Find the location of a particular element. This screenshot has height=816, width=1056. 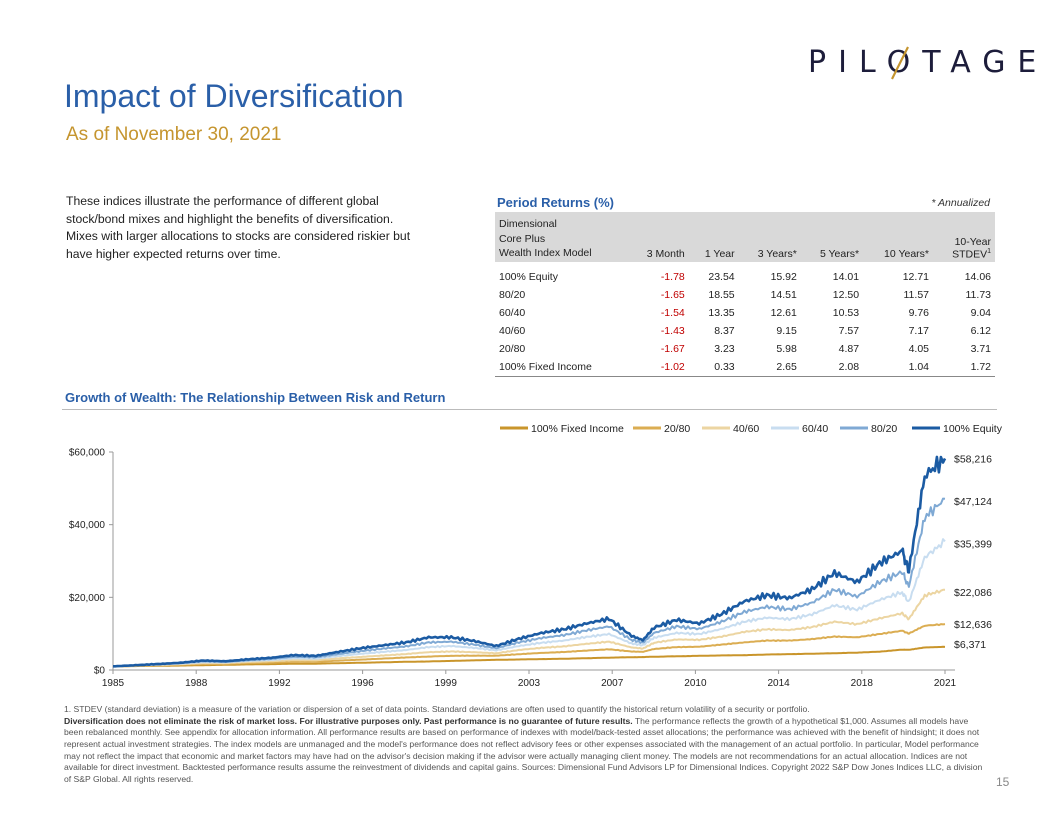

cell-y3: 5.98 is located at coordinates (786, 349).